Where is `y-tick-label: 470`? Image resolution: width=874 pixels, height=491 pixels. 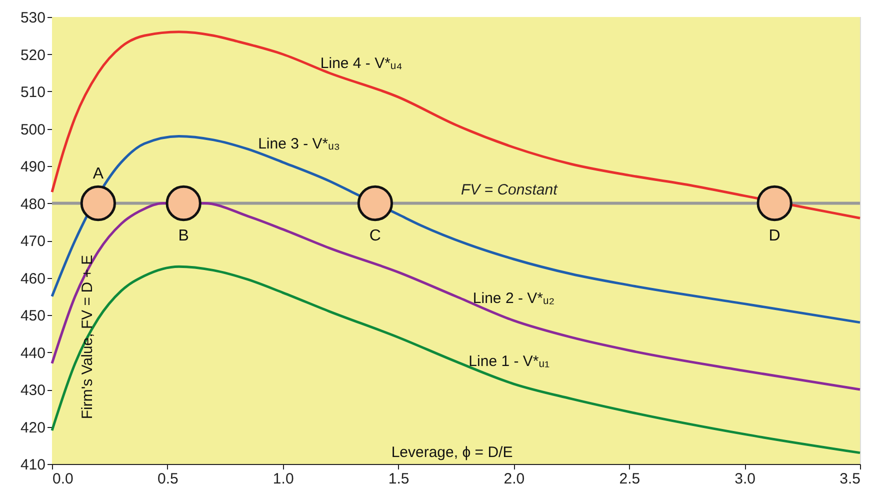 y-tick-label: 470 is located at coordinates (33, 241).